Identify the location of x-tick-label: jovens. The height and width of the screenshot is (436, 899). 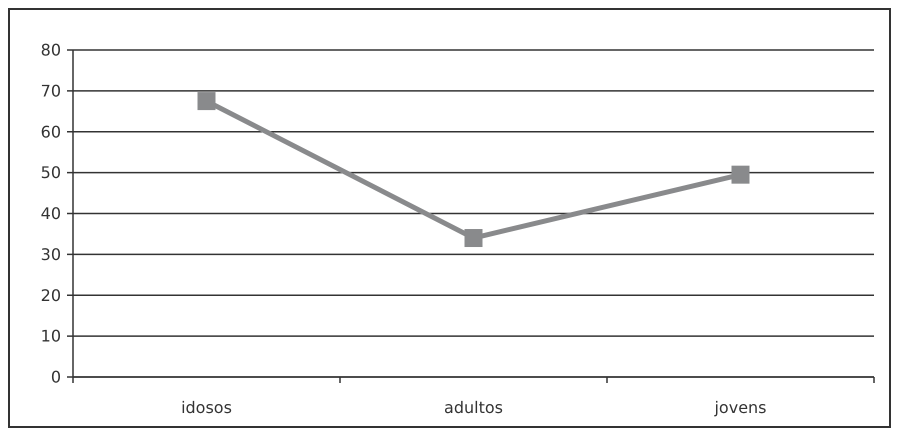
(740, 407).